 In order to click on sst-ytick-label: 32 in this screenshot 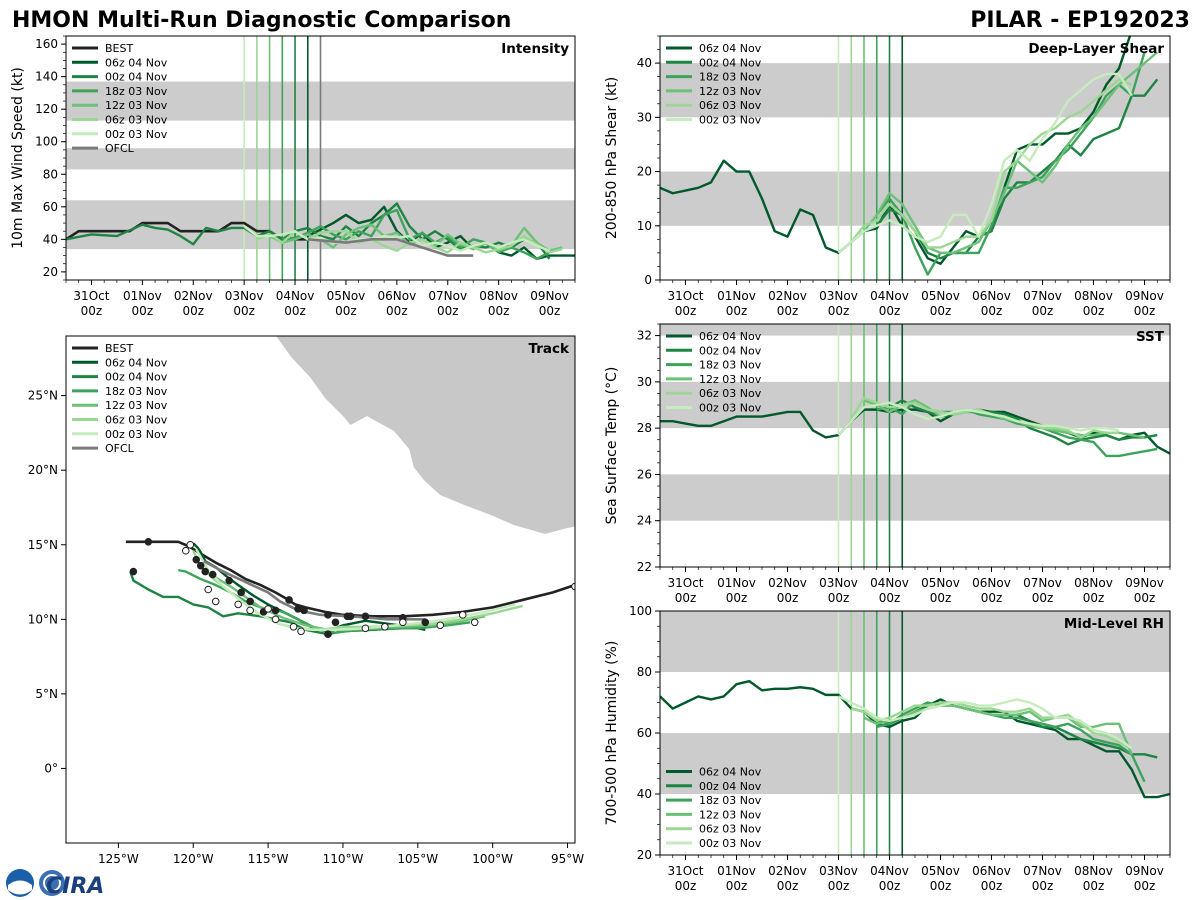, I will do `click(644, 336)`.